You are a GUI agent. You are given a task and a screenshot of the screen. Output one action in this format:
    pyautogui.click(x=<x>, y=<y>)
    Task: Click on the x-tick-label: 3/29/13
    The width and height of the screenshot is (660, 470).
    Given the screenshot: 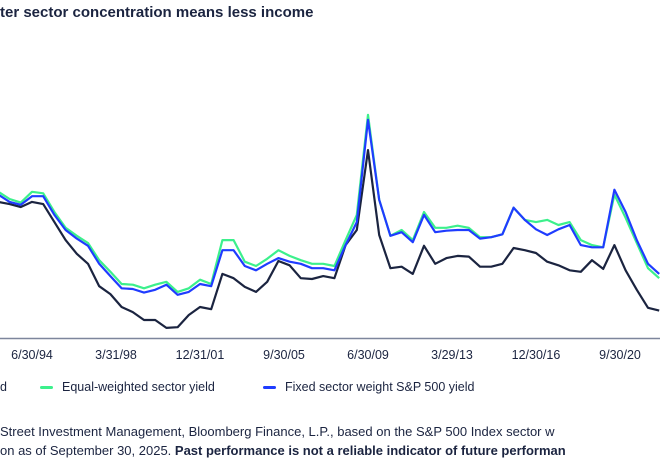 What is the action you would take?
    pyautogui.click(x=452, y=355)
    